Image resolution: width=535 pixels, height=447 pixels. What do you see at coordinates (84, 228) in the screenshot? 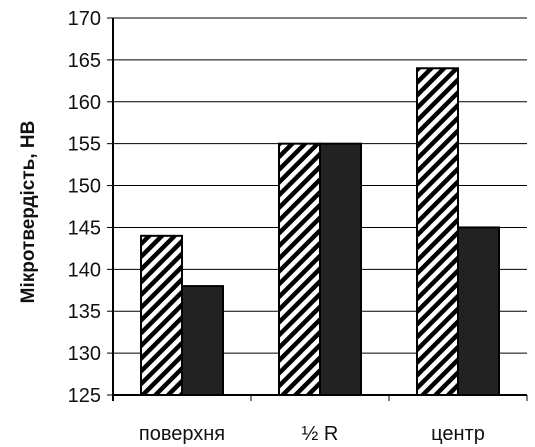
I see `y-tick-label: 145` at bounding box center [84, 228].